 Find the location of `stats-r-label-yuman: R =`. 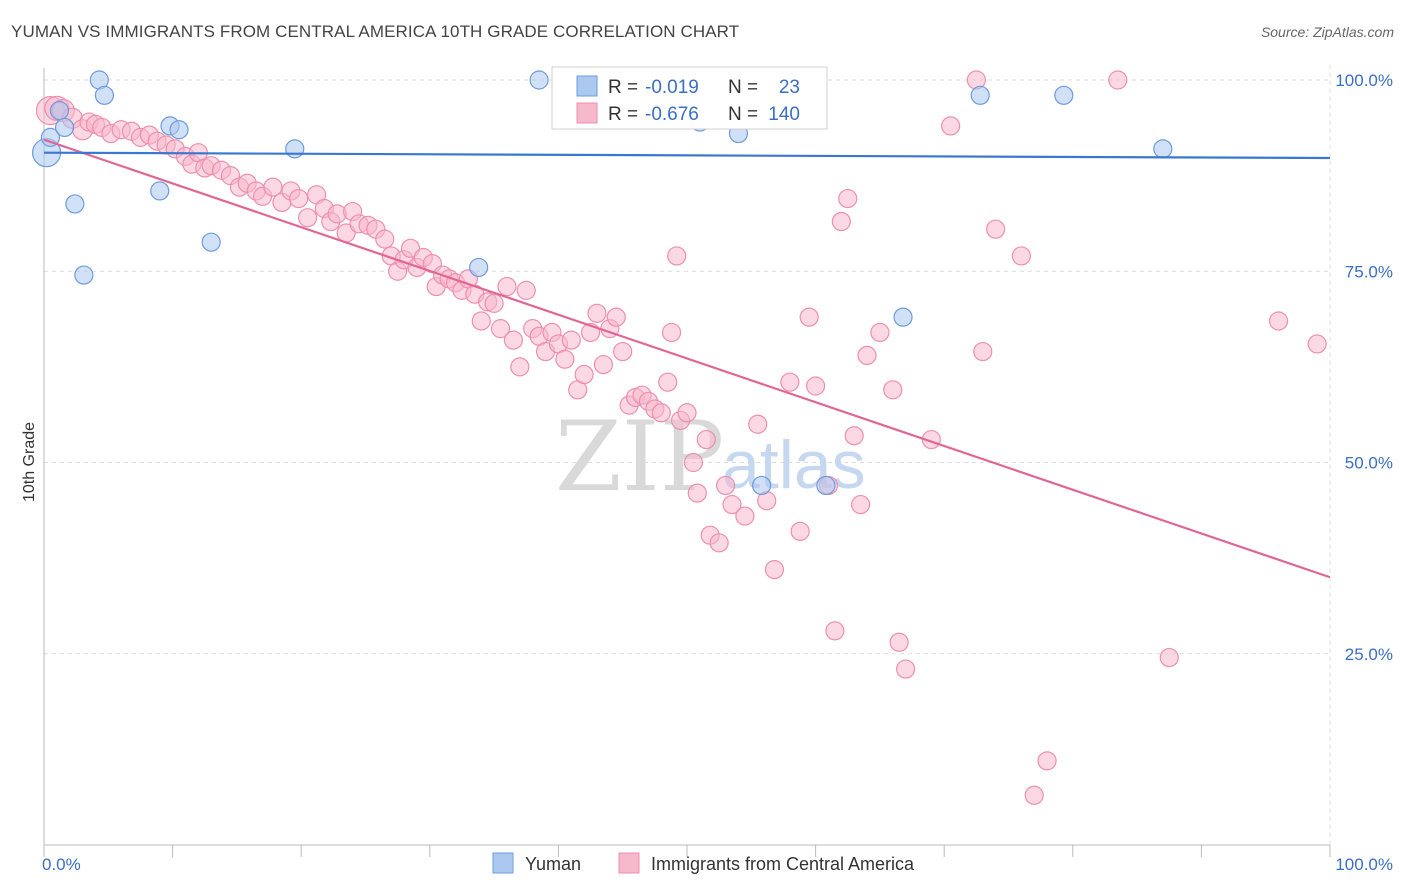

stats-r-label-yuman: R = is located at coordinates (623, 87).